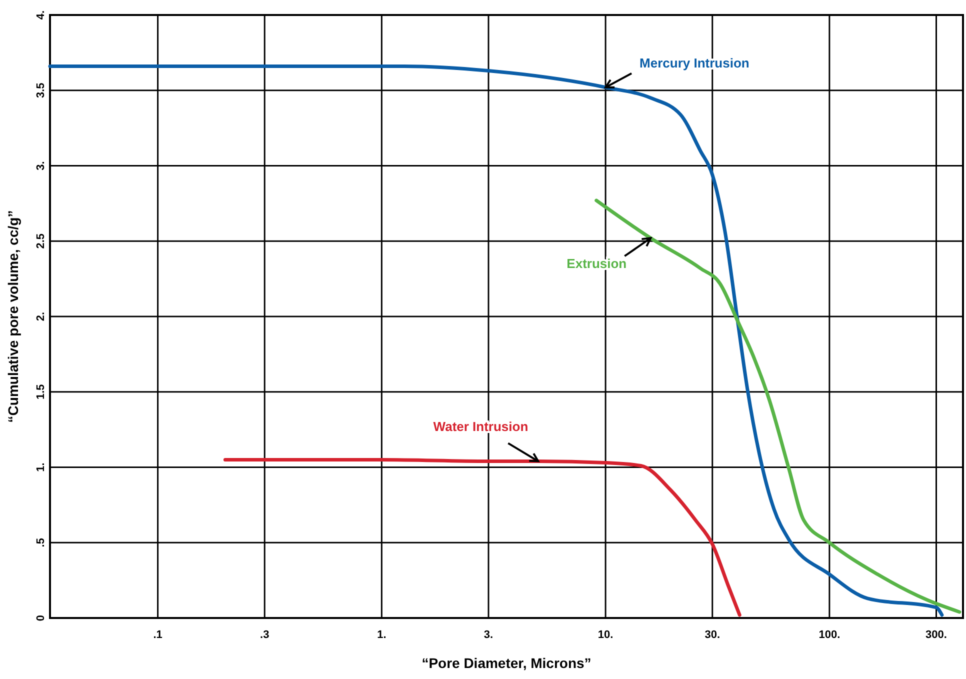 The height and width of the screenshot is (679, 966). Describe the element at coordinates (489, 635) in the screenshot. I see `x-tick-label: 3.` at that location.